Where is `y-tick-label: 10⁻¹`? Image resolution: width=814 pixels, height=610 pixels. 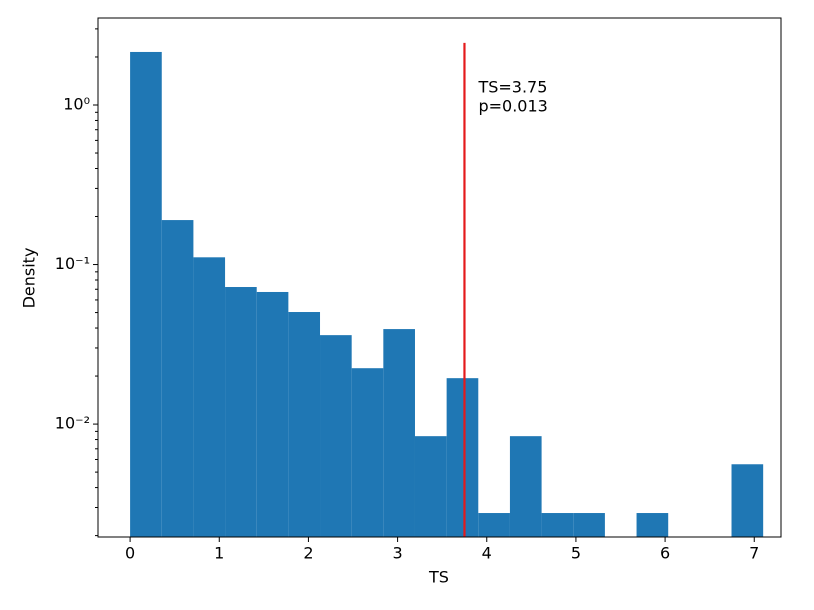
y-tick-label: 10⁻¹ is located at coordinates (72, 263).